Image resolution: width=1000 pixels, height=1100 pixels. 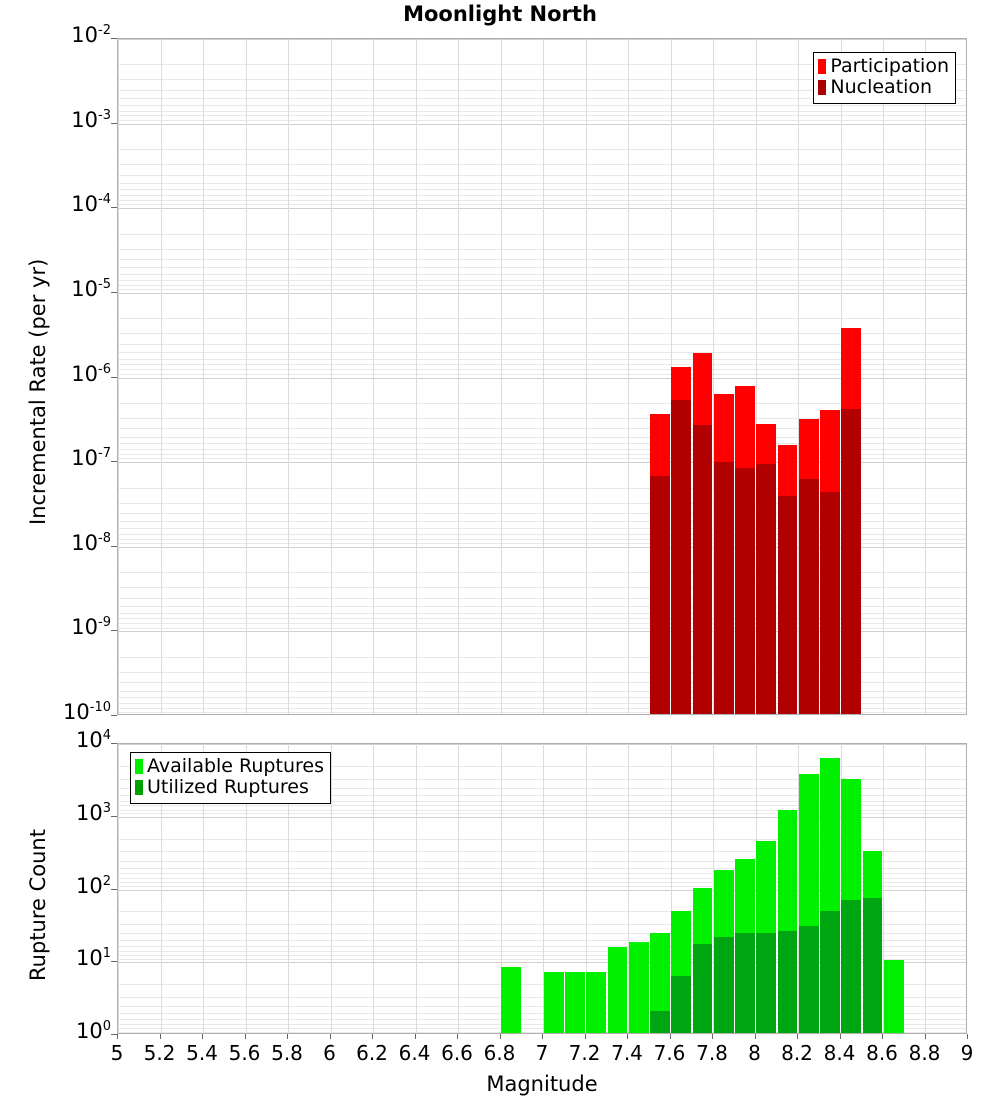 I want to click on x-axis-tick-label: 8, so click(x=754, y=1053).